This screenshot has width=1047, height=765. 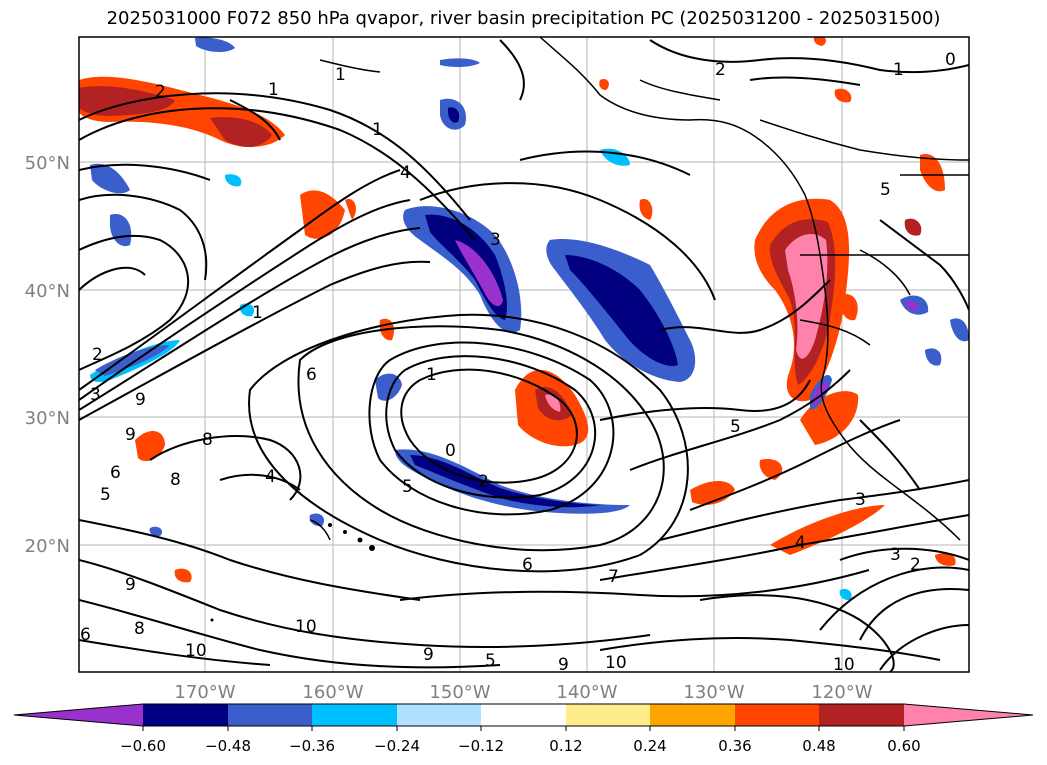 What do you see at coordinates (713, 692) in the screenshot?
I see `lon-label-130w: 130°W` at bounding box center [713, 692].